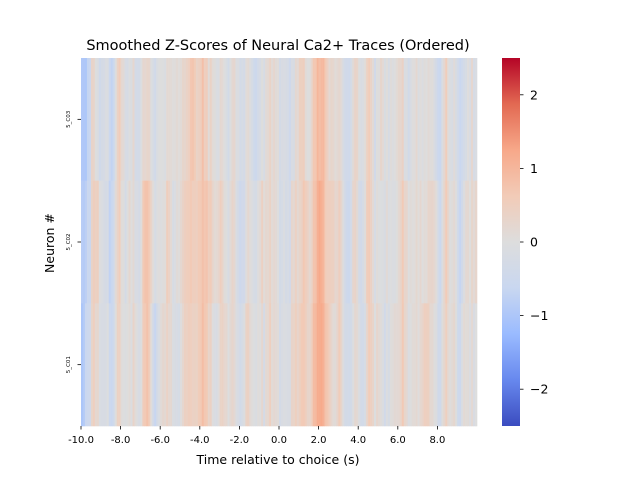  What do you see at coordinates (358, 440) in the screenshot?
I see `x-tick-label: 4.0` at bounding box center [358, 440].